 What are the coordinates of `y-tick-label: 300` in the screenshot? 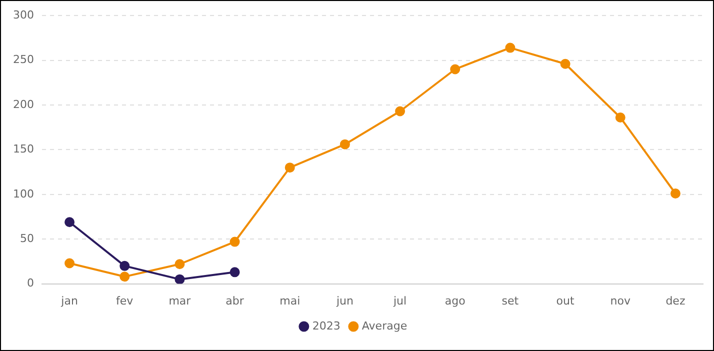 It's located at (23, 15).